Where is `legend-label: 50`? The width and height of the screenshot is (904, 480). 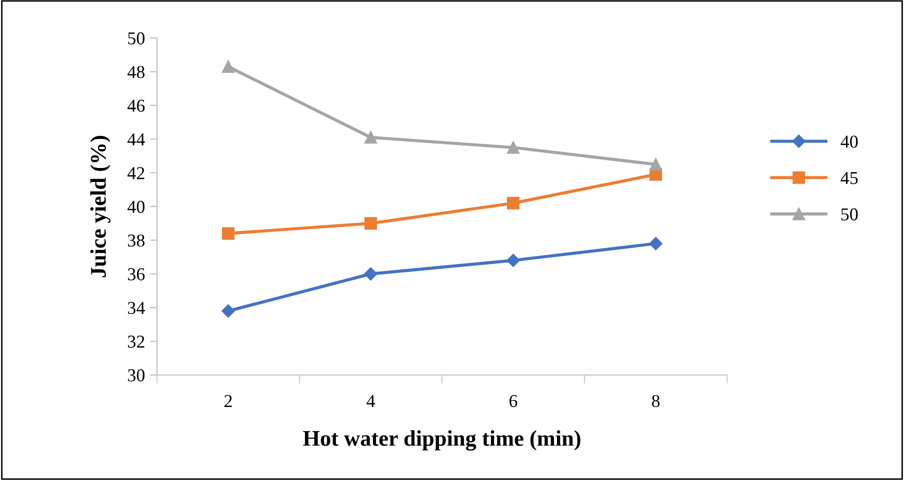
legend-label: 50 is located at coordinates (849, 214).